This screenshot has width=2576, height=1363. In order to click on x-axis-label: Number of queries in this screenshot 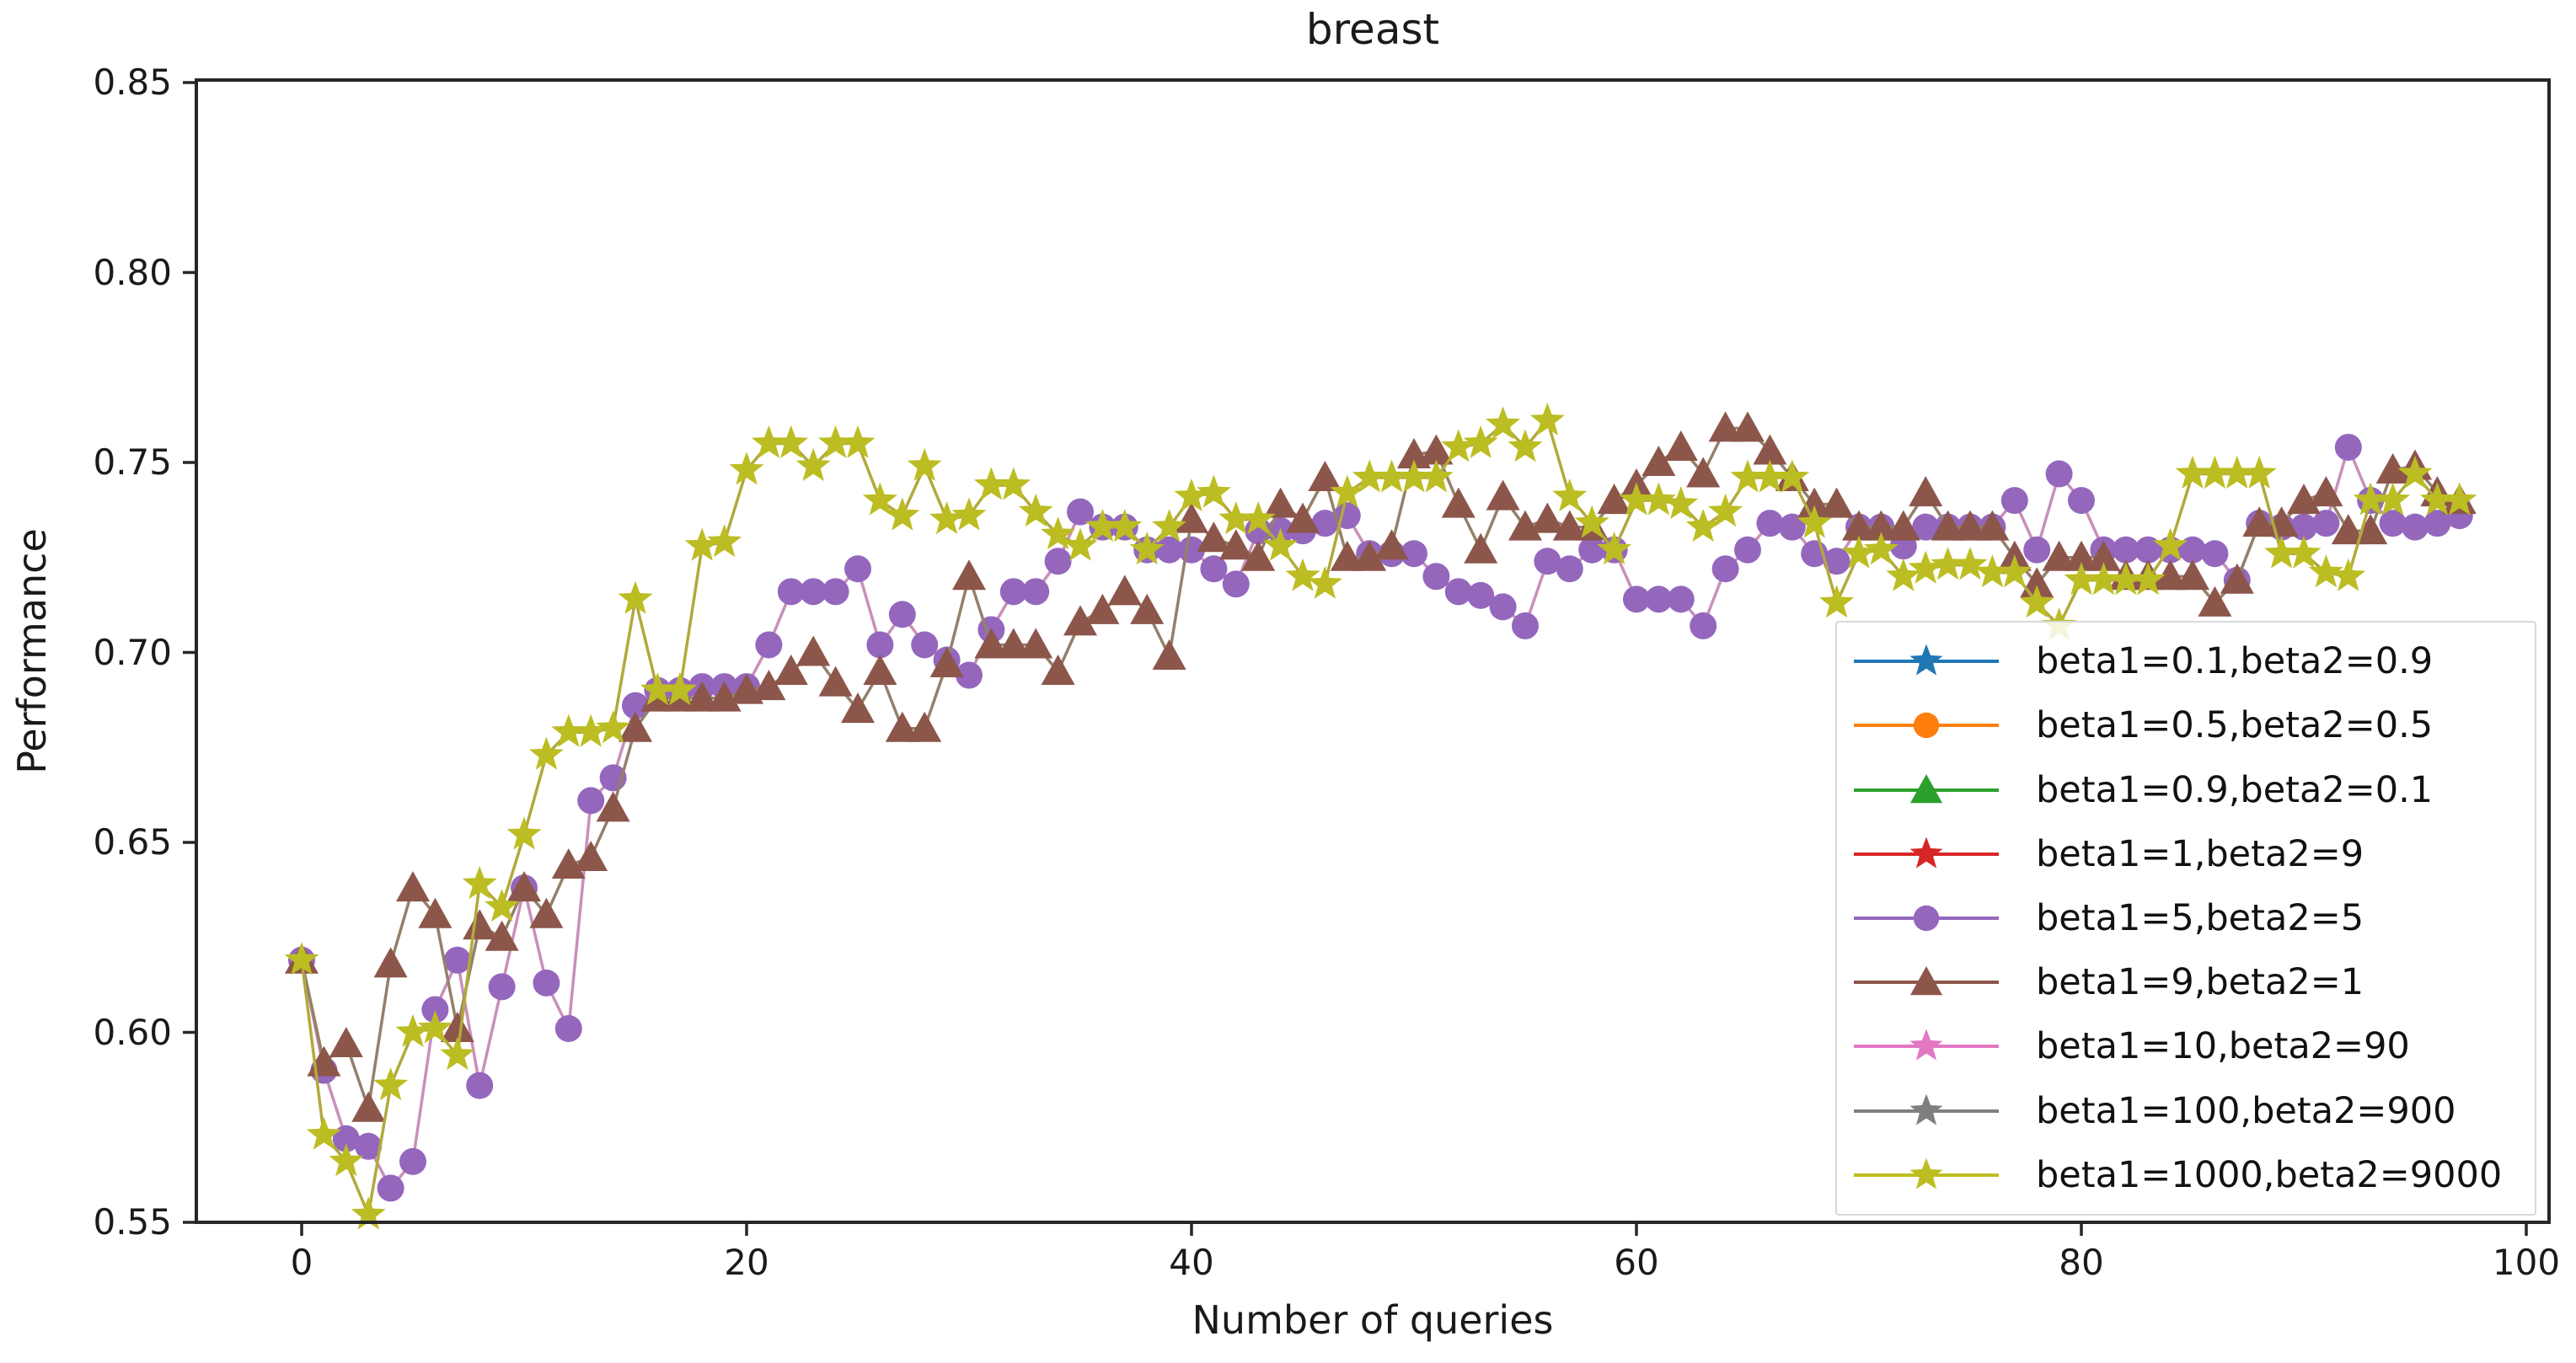, I will do `click(1373, 1320)`.